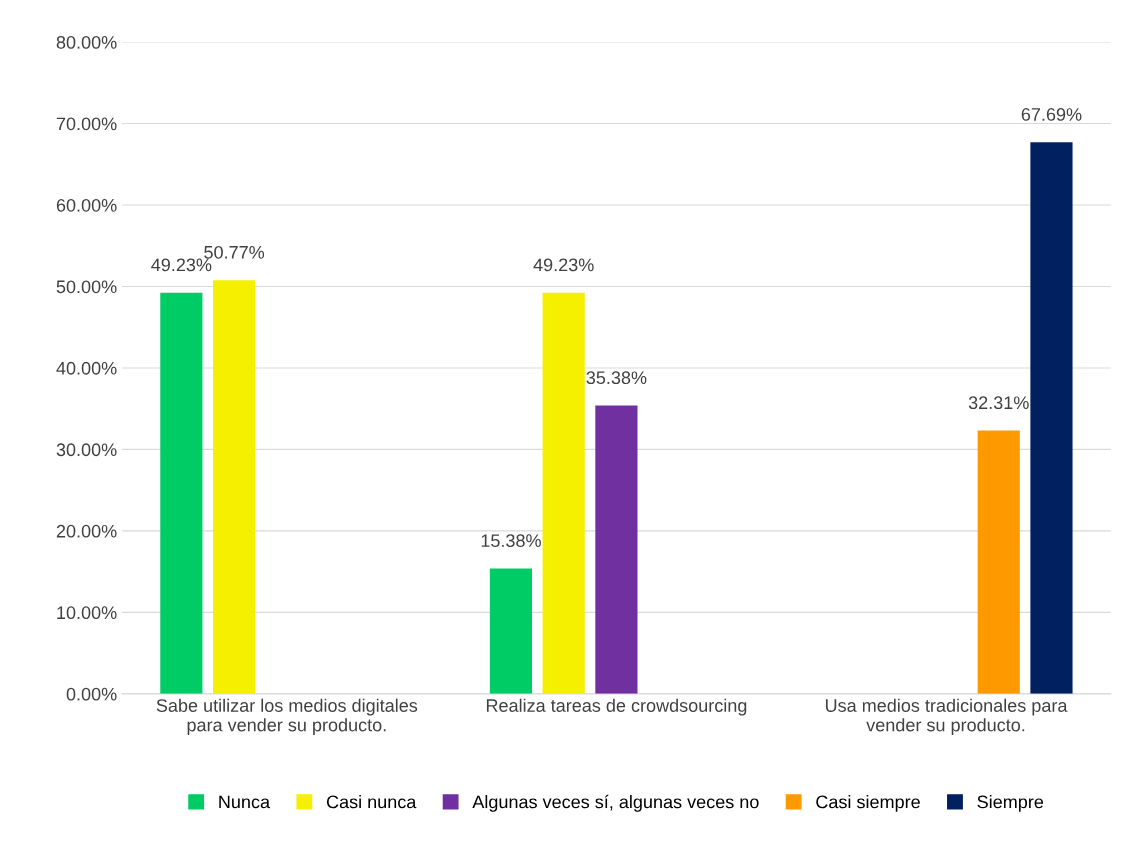  I want to click on x-tick-label: Sabe utilizar los medios digitales para vender su producto., so click(287, 716).